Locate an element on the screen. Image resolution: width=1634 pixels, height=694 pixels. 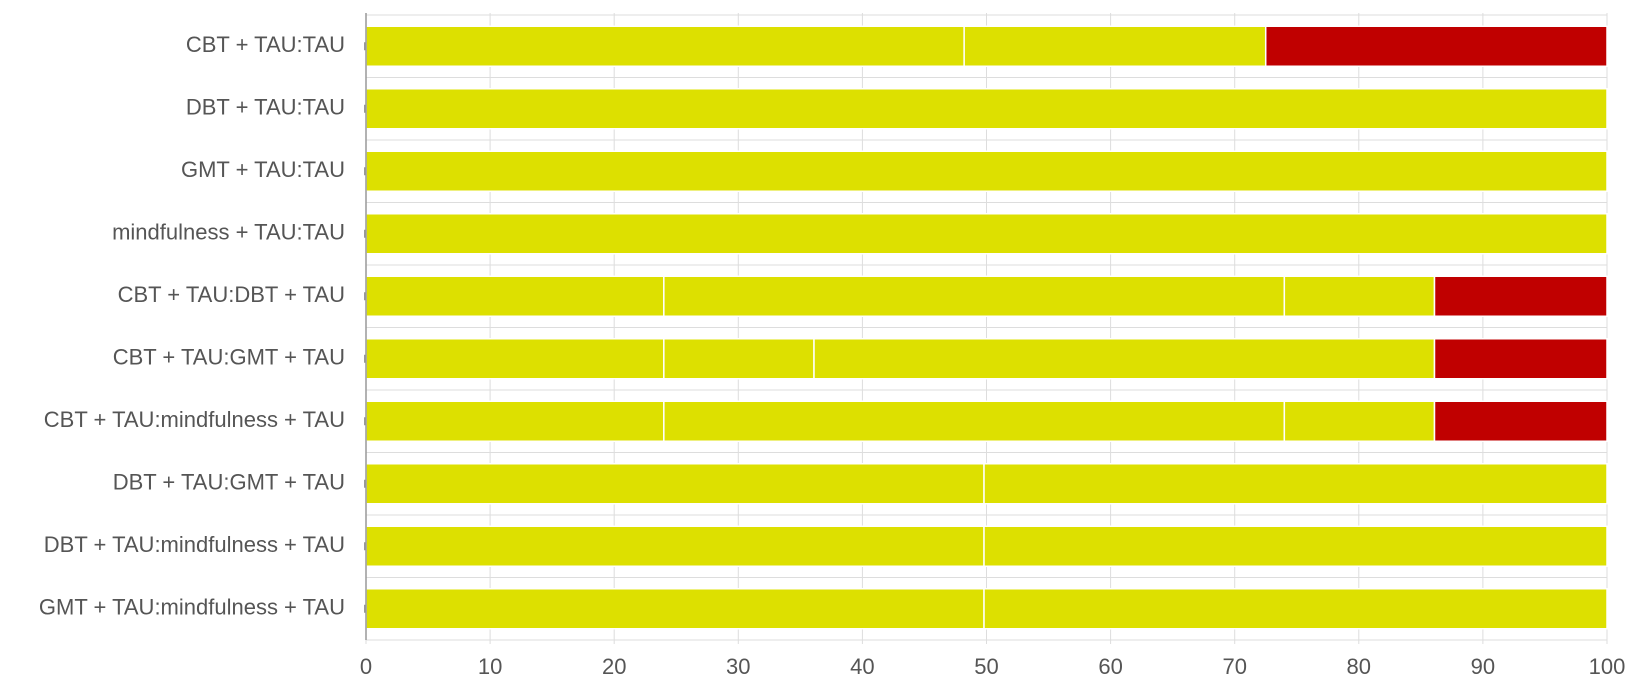
x-tick-label: 0 is located at coordinates (366, 666).